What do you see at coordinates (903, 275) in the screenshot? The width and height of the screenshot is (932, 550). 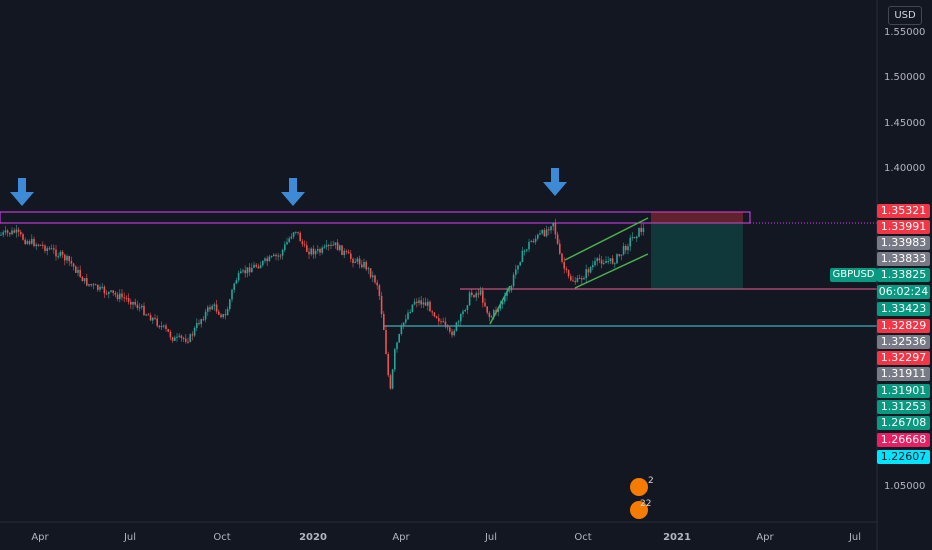 I see `price-tag: 1.33825` at bounding box center [903, 275].